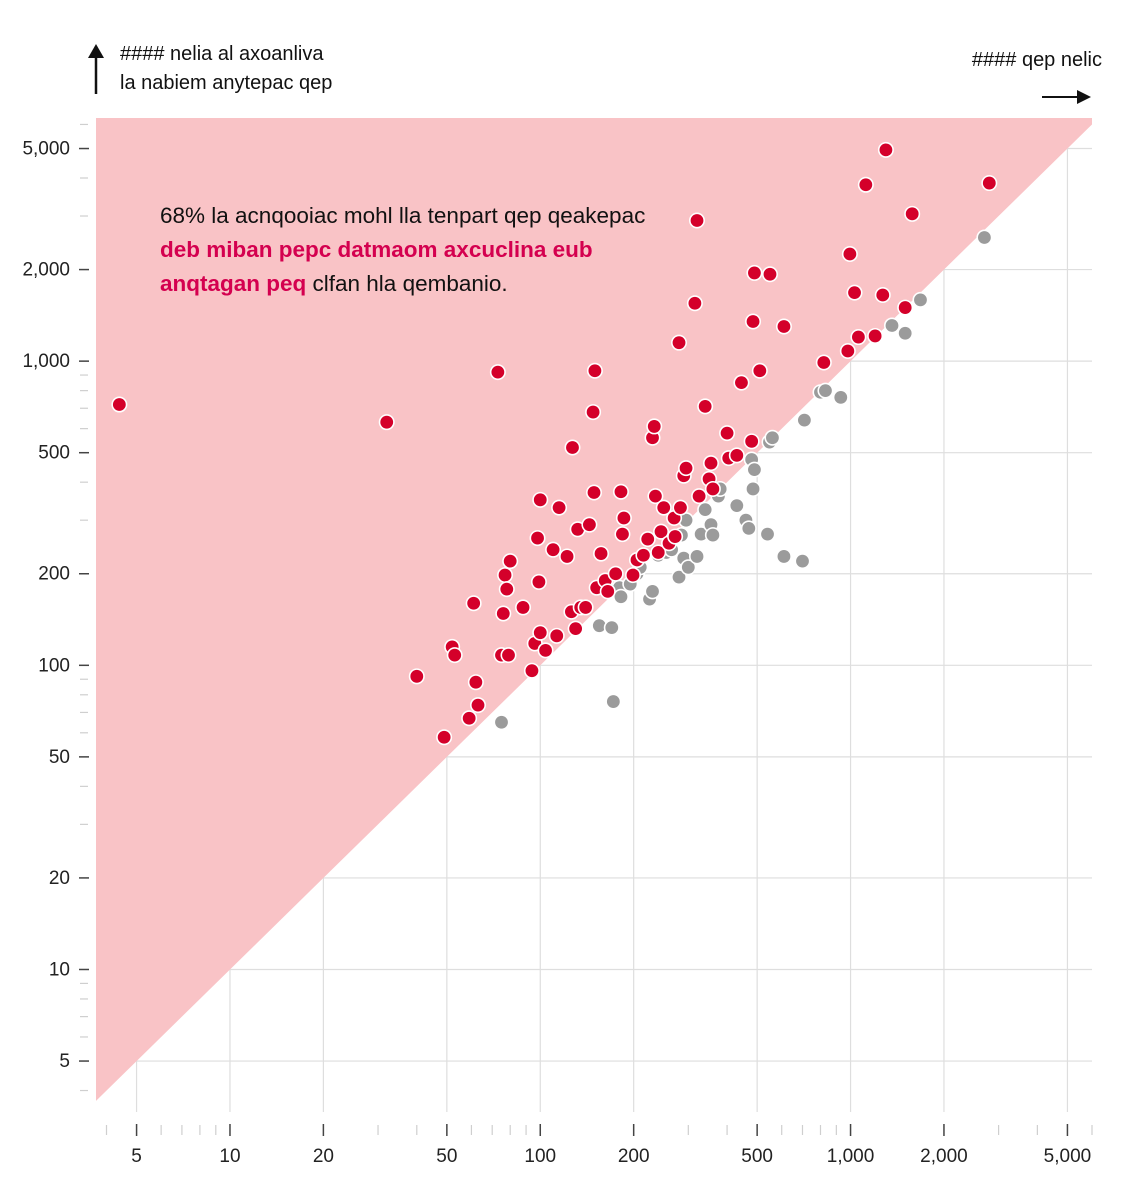 This screenshot has height=1197, width=1124. Describe the element at coordinates (96, 69) in the screenshot. I see `y-axis-arrow-icon` at that location.